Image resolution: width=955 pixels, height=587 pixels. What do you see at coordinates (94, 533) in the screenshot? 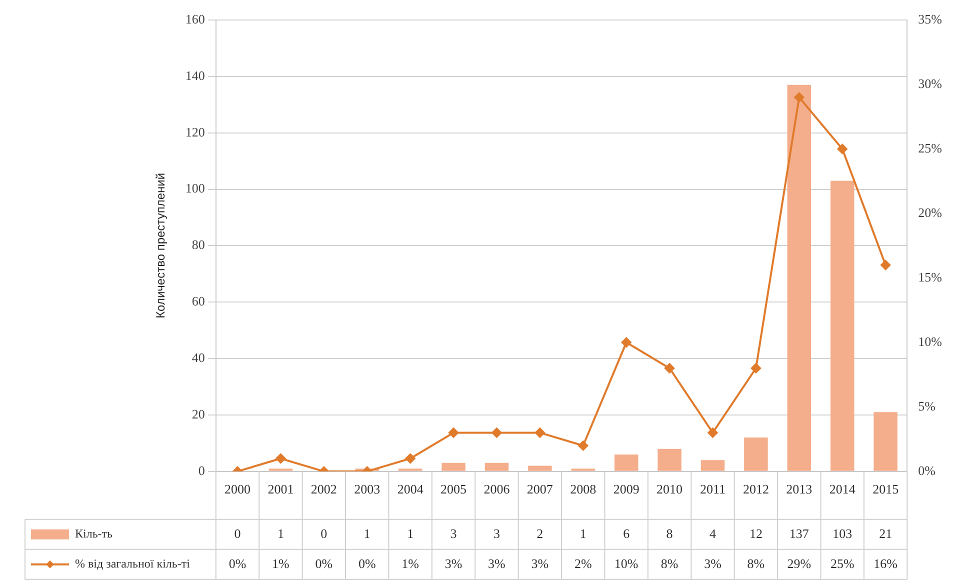
I see `legend-label: Кіль-ть` at bounding box center [94, 533].